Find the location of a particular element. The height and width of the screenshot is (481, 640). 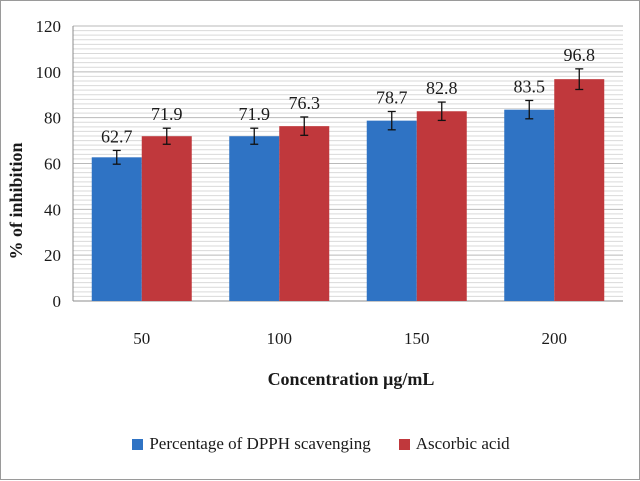

data-label: 78.7 is located at coordinates (392, 97).